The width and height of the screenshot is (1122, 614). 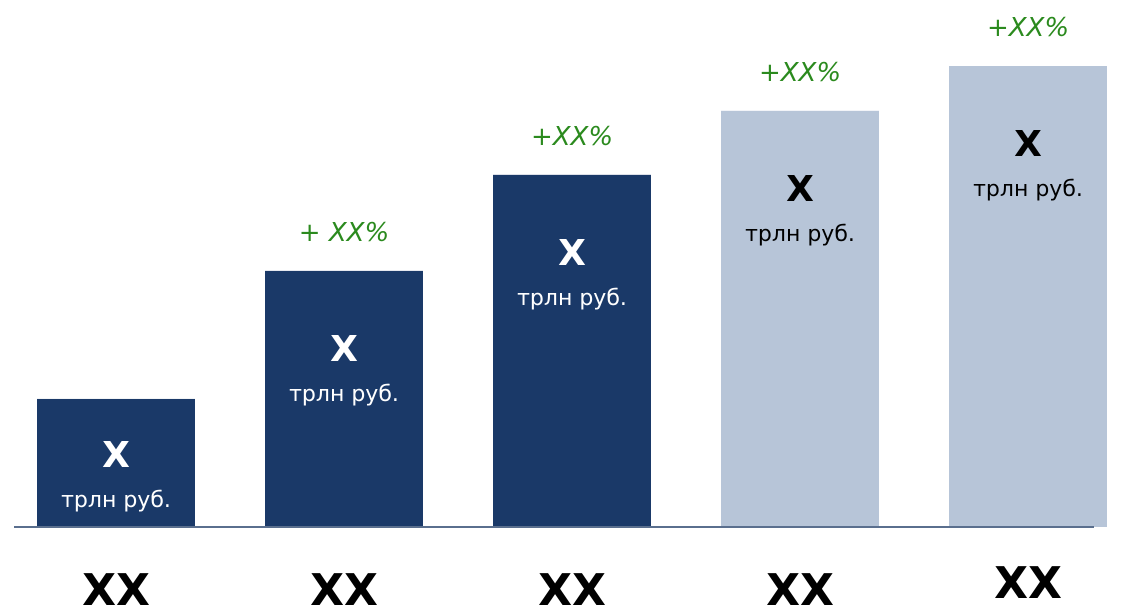 I want to click on category-label-5: XX, so click(x=1028, y=583).